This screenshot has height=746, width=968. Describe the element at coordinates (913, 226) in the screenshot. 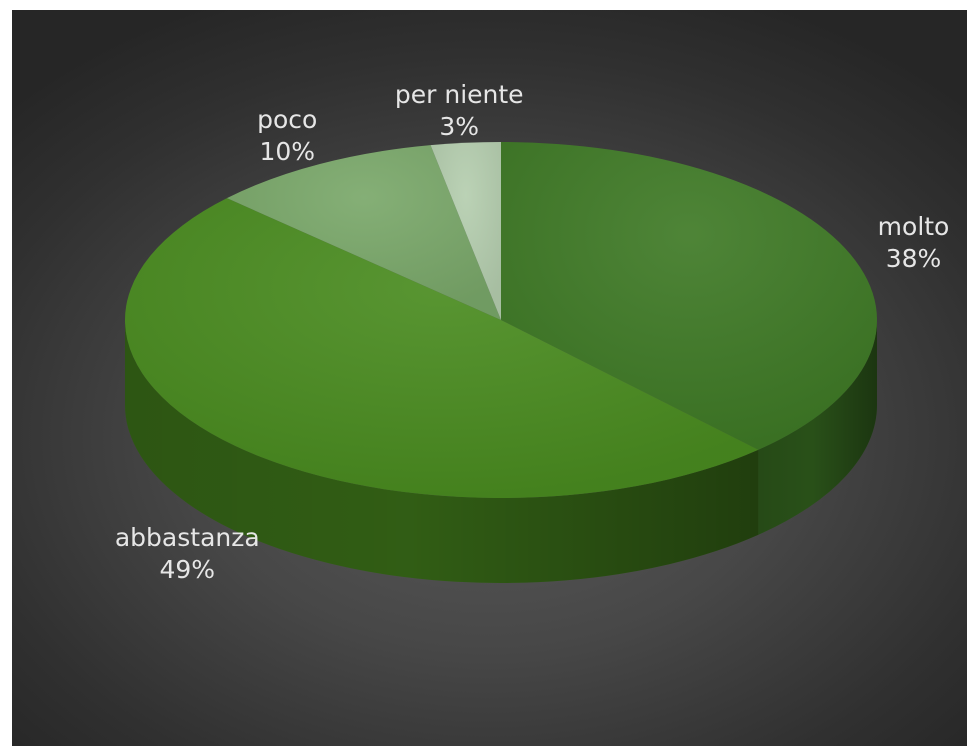

I see `slice-category: molto` at that location.